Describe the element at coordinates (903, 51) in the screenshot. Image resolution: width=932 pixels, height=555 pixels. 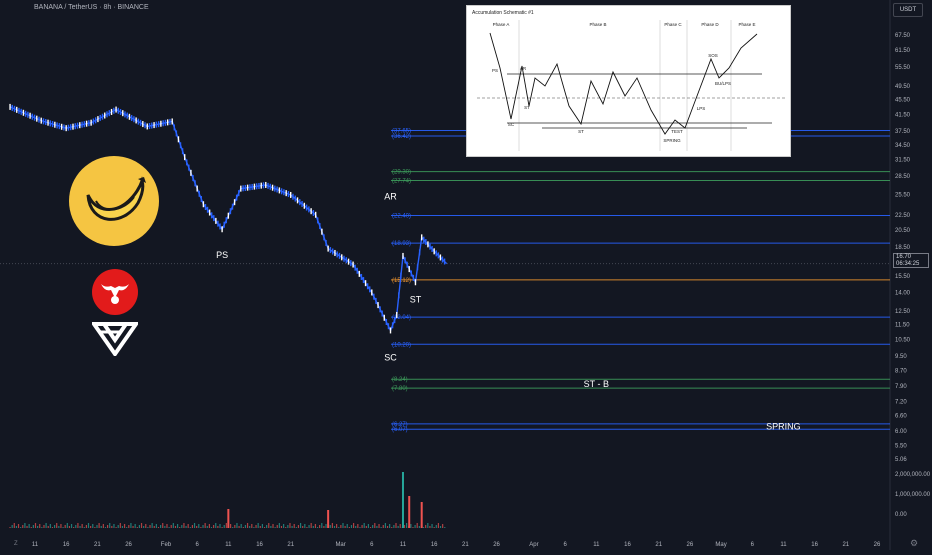
I see `y-tick-label: 61.50` at that location.